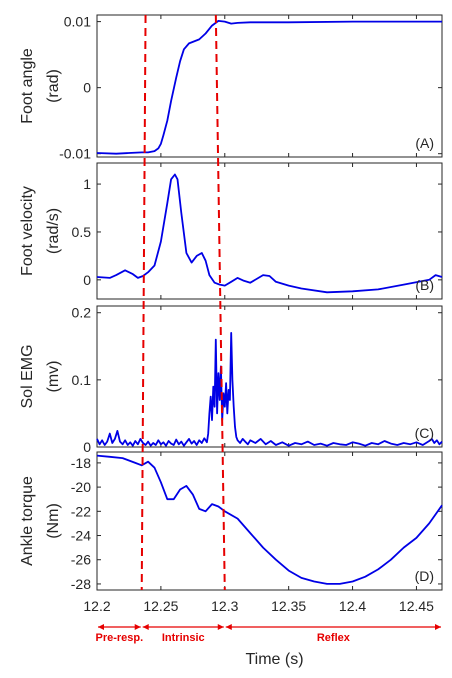  Describe the element at coordinates (288, 606) in the screenshot. I see `x-tick-label: 12.35` at that location.